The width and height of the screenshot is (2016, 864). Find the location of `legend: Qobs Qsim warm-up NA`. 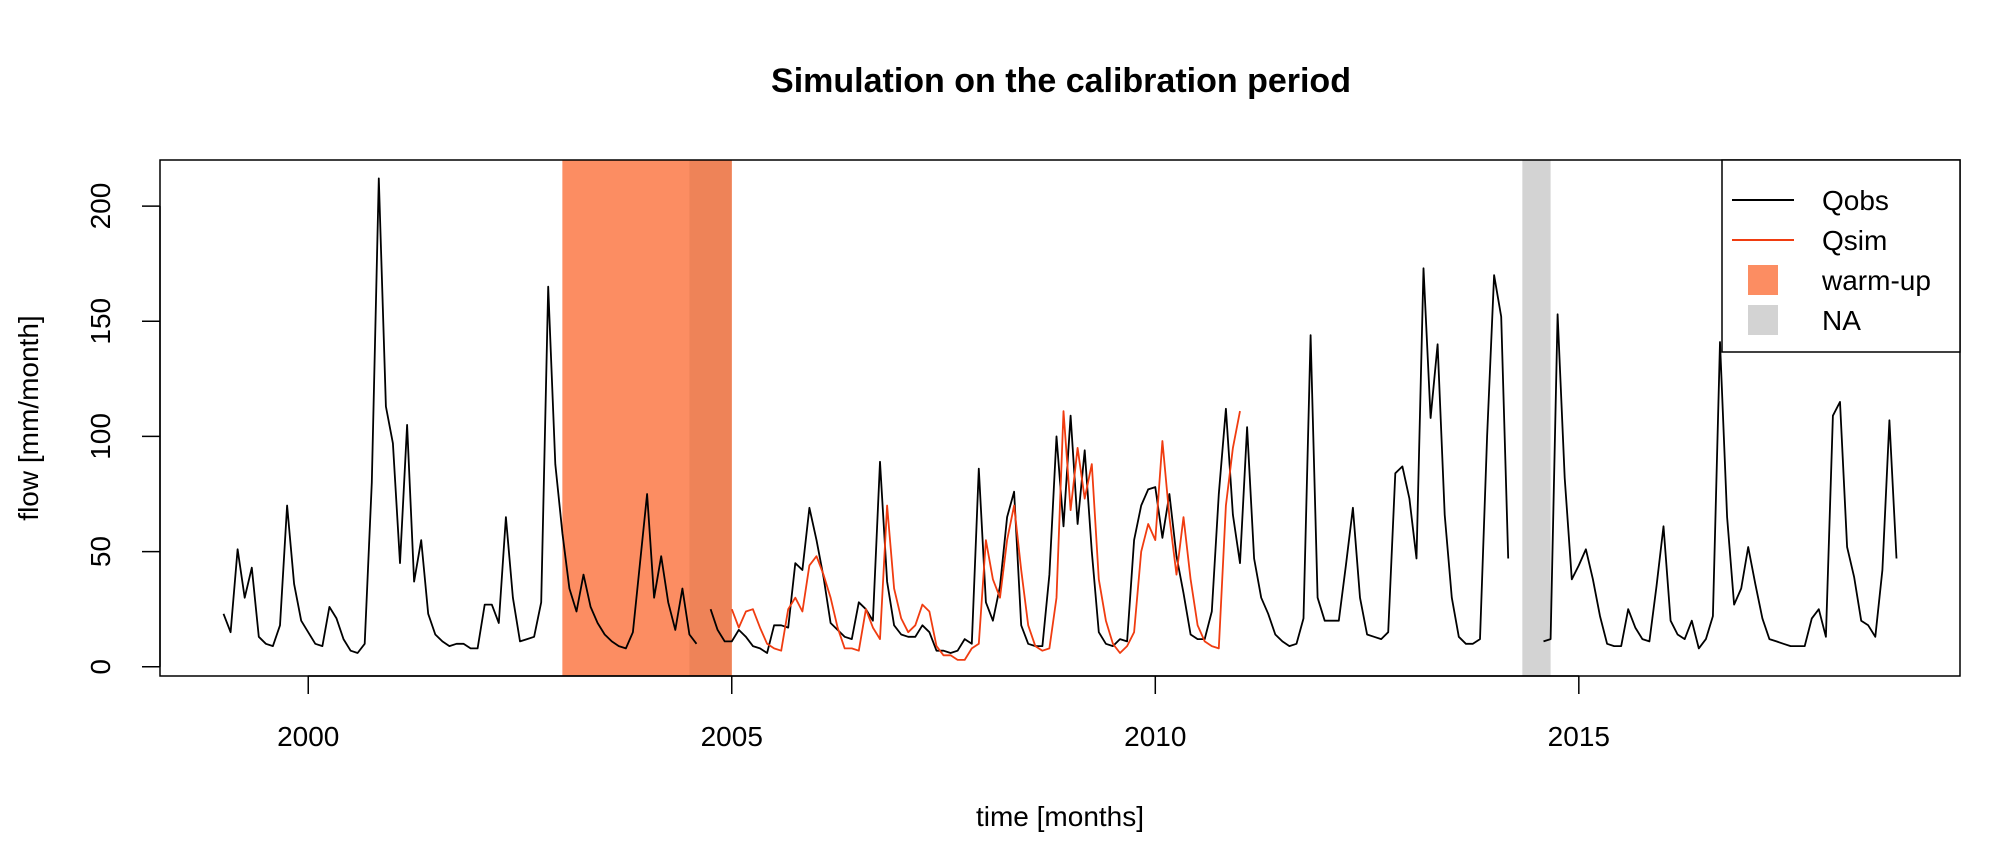

legend: Qobs Qsim warm-up NA is located at coordinates (1841, 256).